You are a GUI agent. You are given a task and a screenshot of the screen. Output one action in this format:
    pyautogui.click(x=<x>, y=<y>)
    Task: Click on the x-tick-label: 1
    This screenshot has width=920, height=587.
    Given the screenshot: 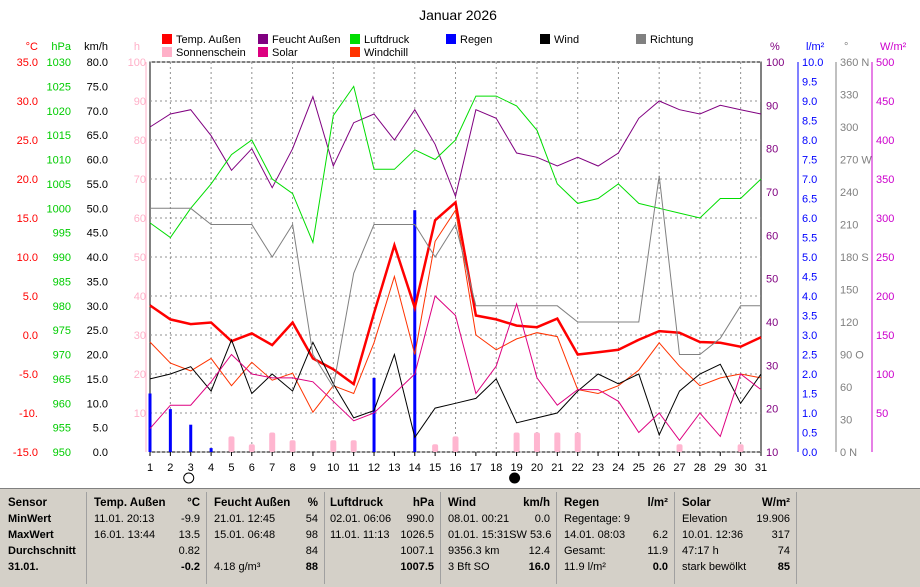 What is the action you would take?
    pyautogui.click(x=150, y=468)
    